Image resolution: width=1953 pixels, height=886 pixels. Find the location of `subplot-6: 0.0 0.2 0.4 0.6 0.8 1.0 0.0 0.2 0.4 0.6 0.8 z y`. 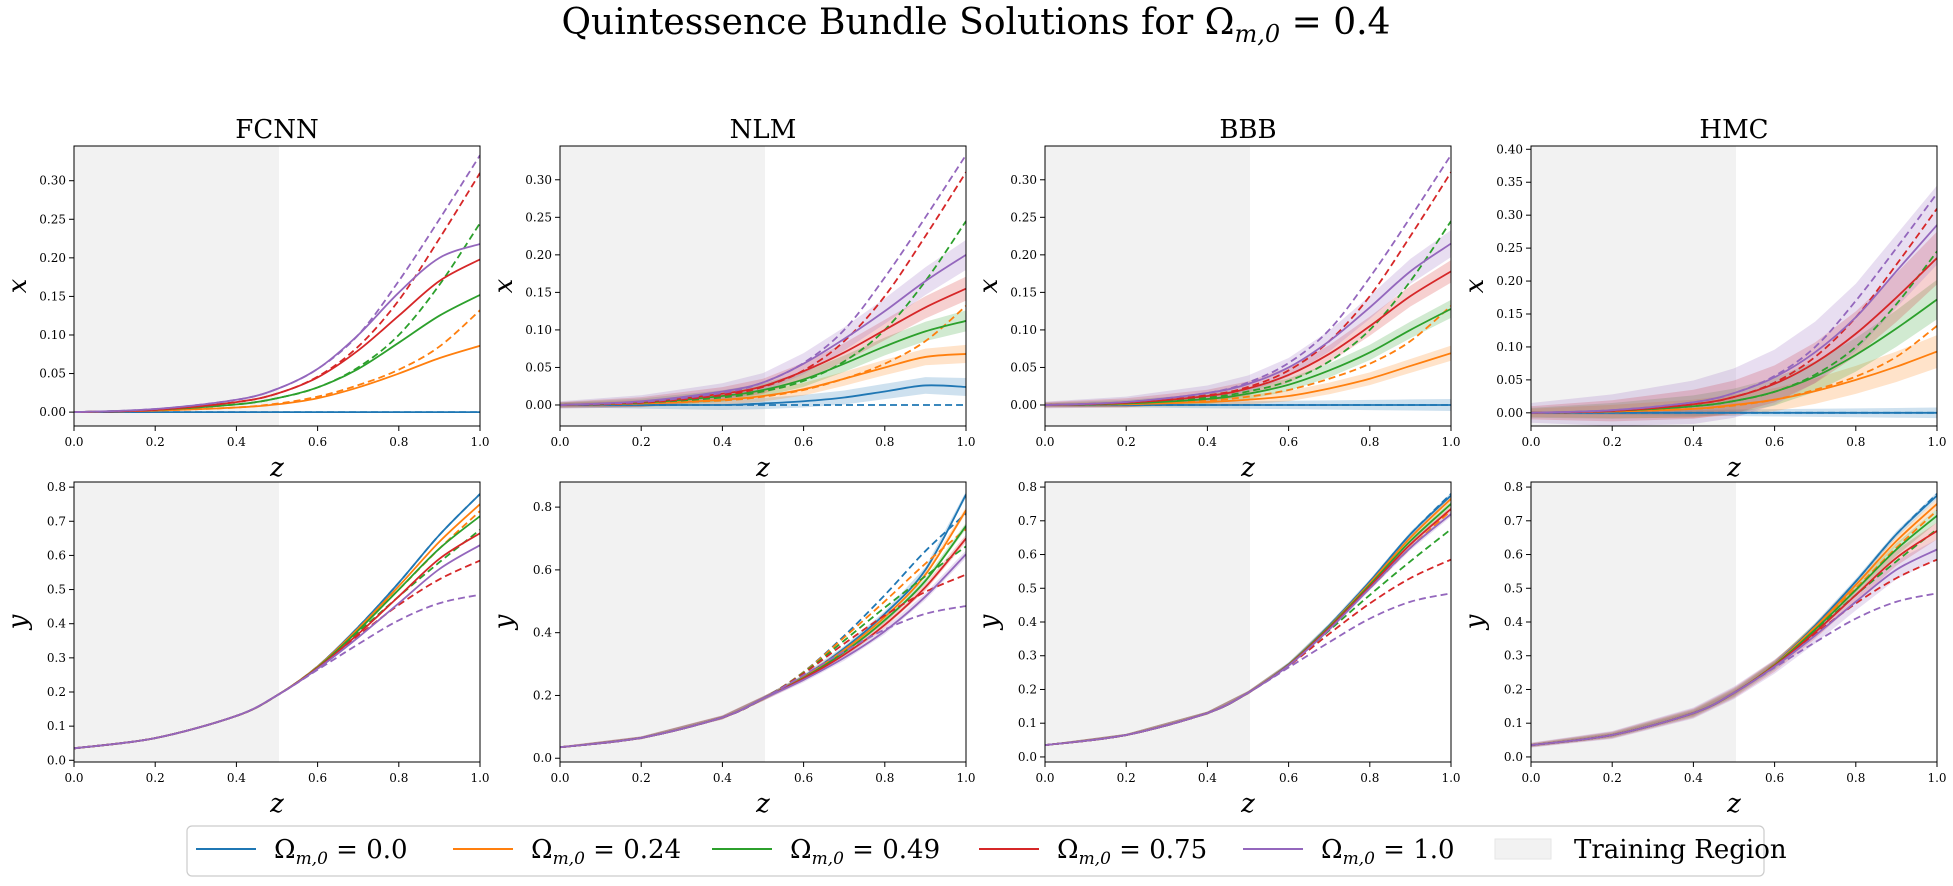

subplot-6: 0.0 0.2 0.4 0.6 0.8 1.0 0.0 0.2 0.4 0.6 0.8 z y is located at coordinates (732, 650).